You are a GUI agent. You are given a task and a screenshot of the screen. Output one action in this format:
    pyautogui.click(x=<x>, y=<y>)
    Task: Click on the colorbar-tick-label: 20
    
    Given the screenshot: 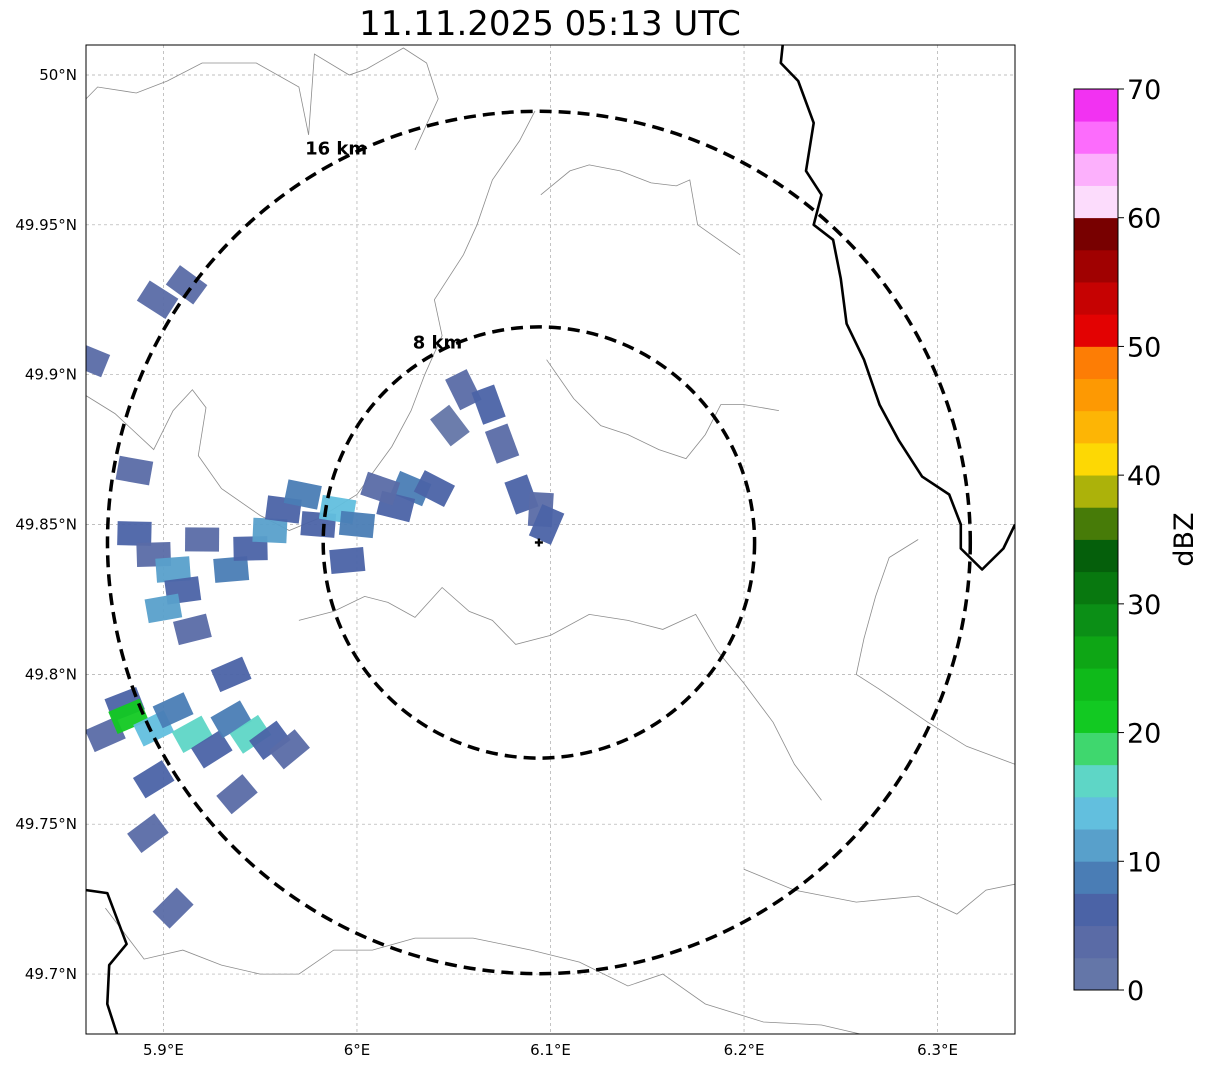 What is the action you would take?
    pyautogui.click(x=1144, y=734)
    